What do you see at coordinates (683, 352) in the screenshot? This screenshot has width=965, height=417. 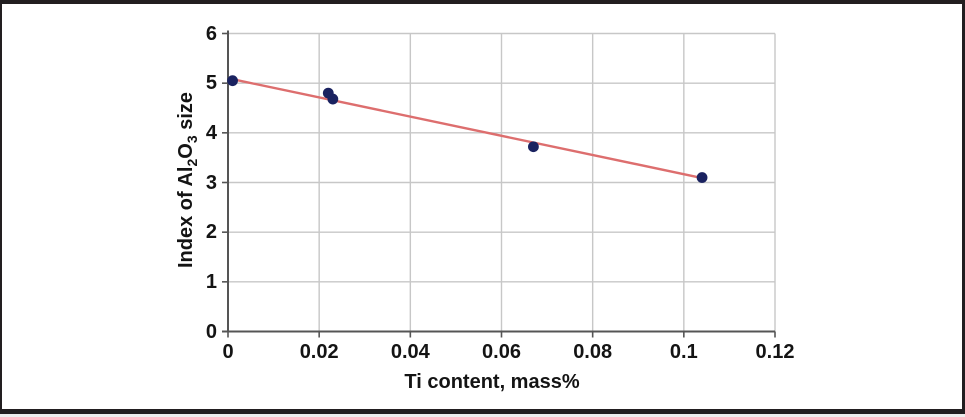 I see `x-tick-label: 0.1` at bounding box center [683, 352].